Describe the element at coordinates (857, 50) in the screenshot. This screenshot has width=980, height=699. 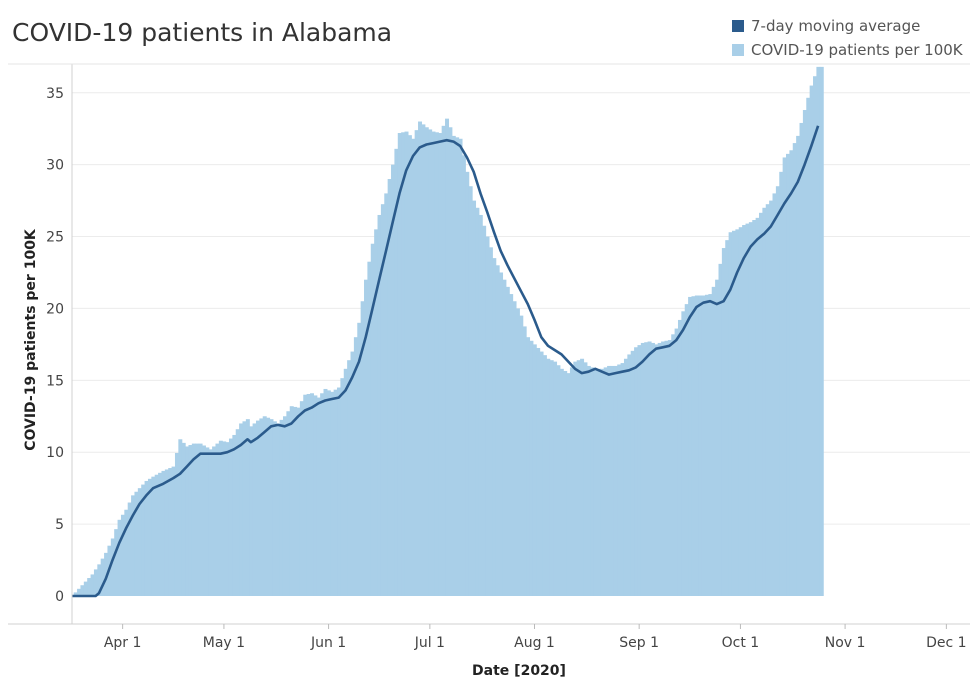
I see `legend-label-patients: COVID-19 patients per 100K` at that location.